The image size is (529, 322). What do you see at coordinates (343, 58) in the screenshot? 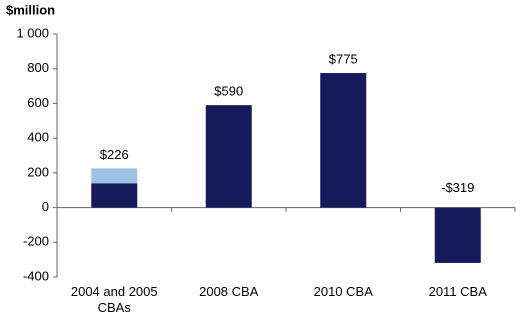
I see `data-label: $775` at bounding box center [343, 58].